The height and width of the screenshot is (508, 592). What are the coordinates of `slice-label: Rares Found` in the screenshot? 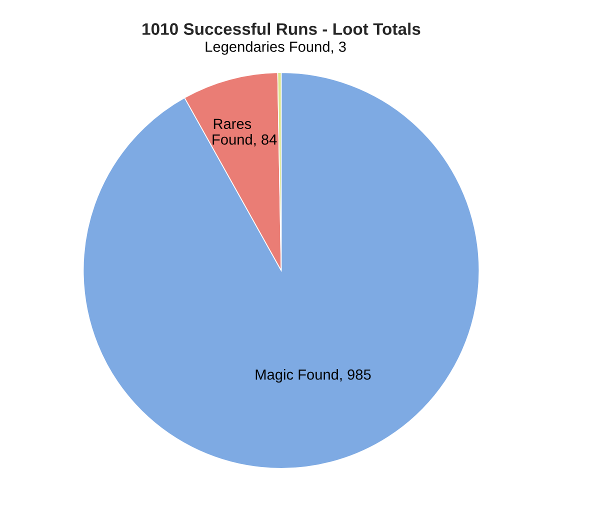 It's located at (232, 131).